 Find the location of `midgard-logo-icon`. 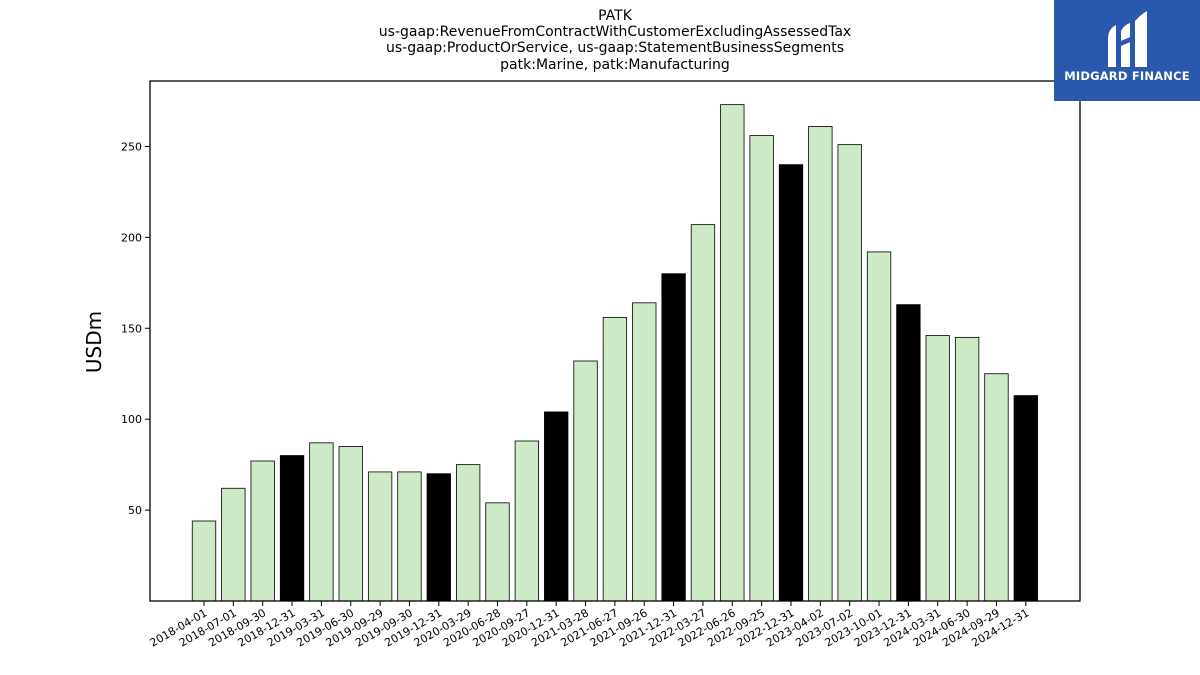

midgard-logo-icon is located at coordinates (1127, 39).